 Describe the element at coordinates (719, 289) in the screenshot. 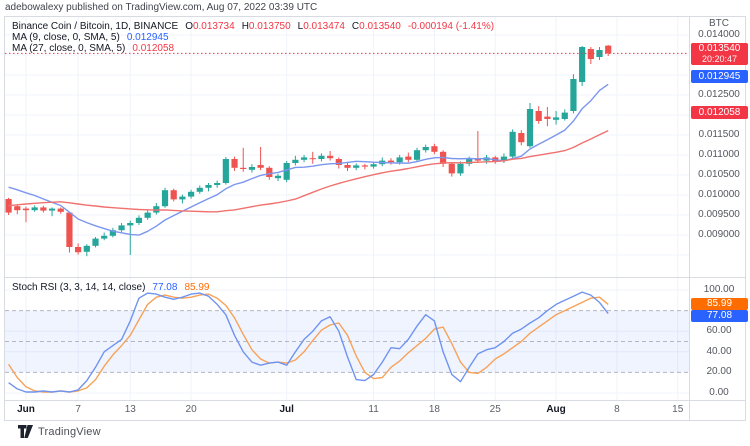

I see `stoch-tick-label: 100.00` at that location.